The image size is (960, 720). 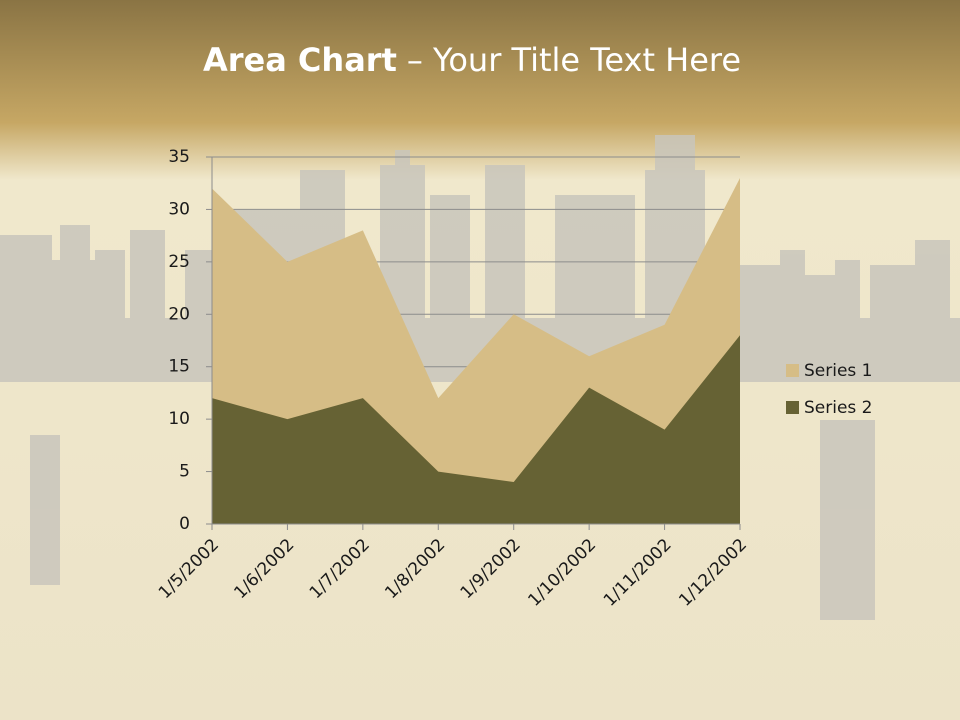 I want to click on title: Area Chart – Your Title Text Here, so click(x=472, y=60).